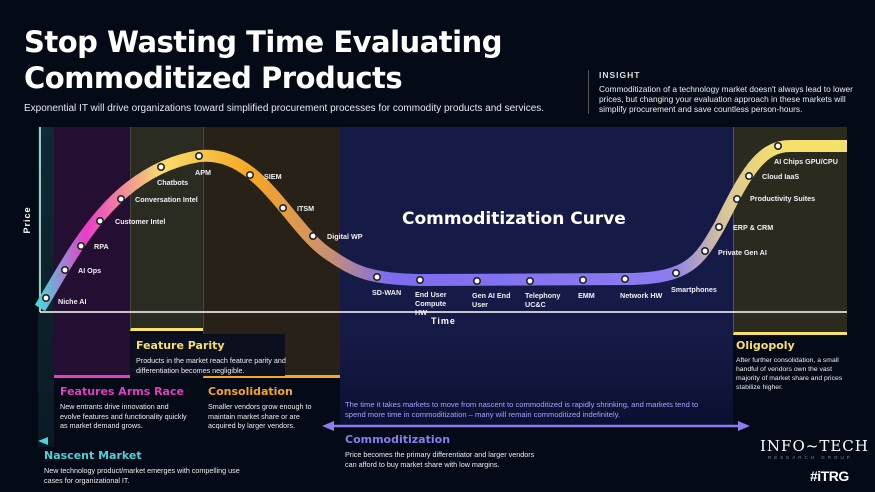 This screenshot has height=492, width=875. Describe the element at coordinates (250, 391) in the screenshot. I see `stage-title: Consolidation` at that location.